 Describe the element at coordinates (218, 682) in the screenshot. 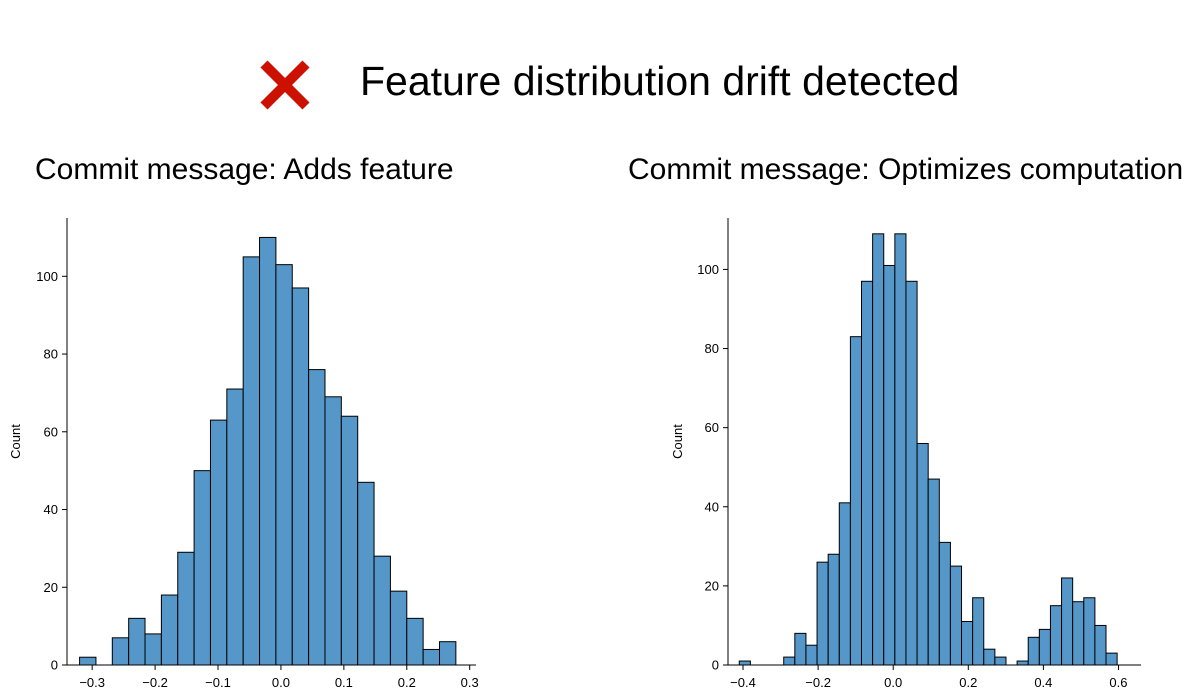

I see `x-tick-label: −0.1` at that location.